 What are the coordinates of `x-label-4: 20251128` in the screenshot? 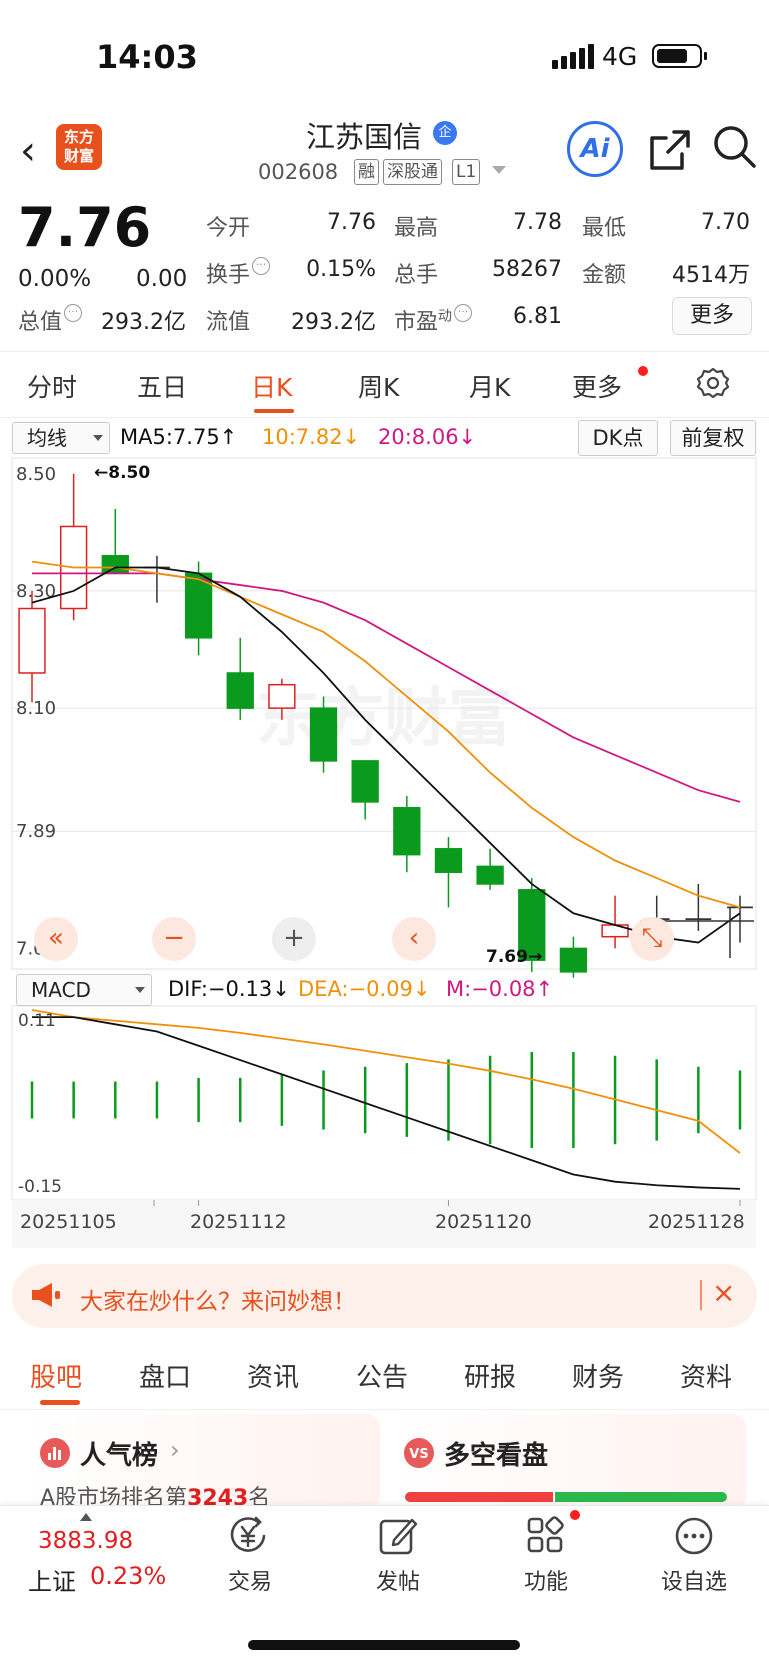 It's located at (696, 1222).